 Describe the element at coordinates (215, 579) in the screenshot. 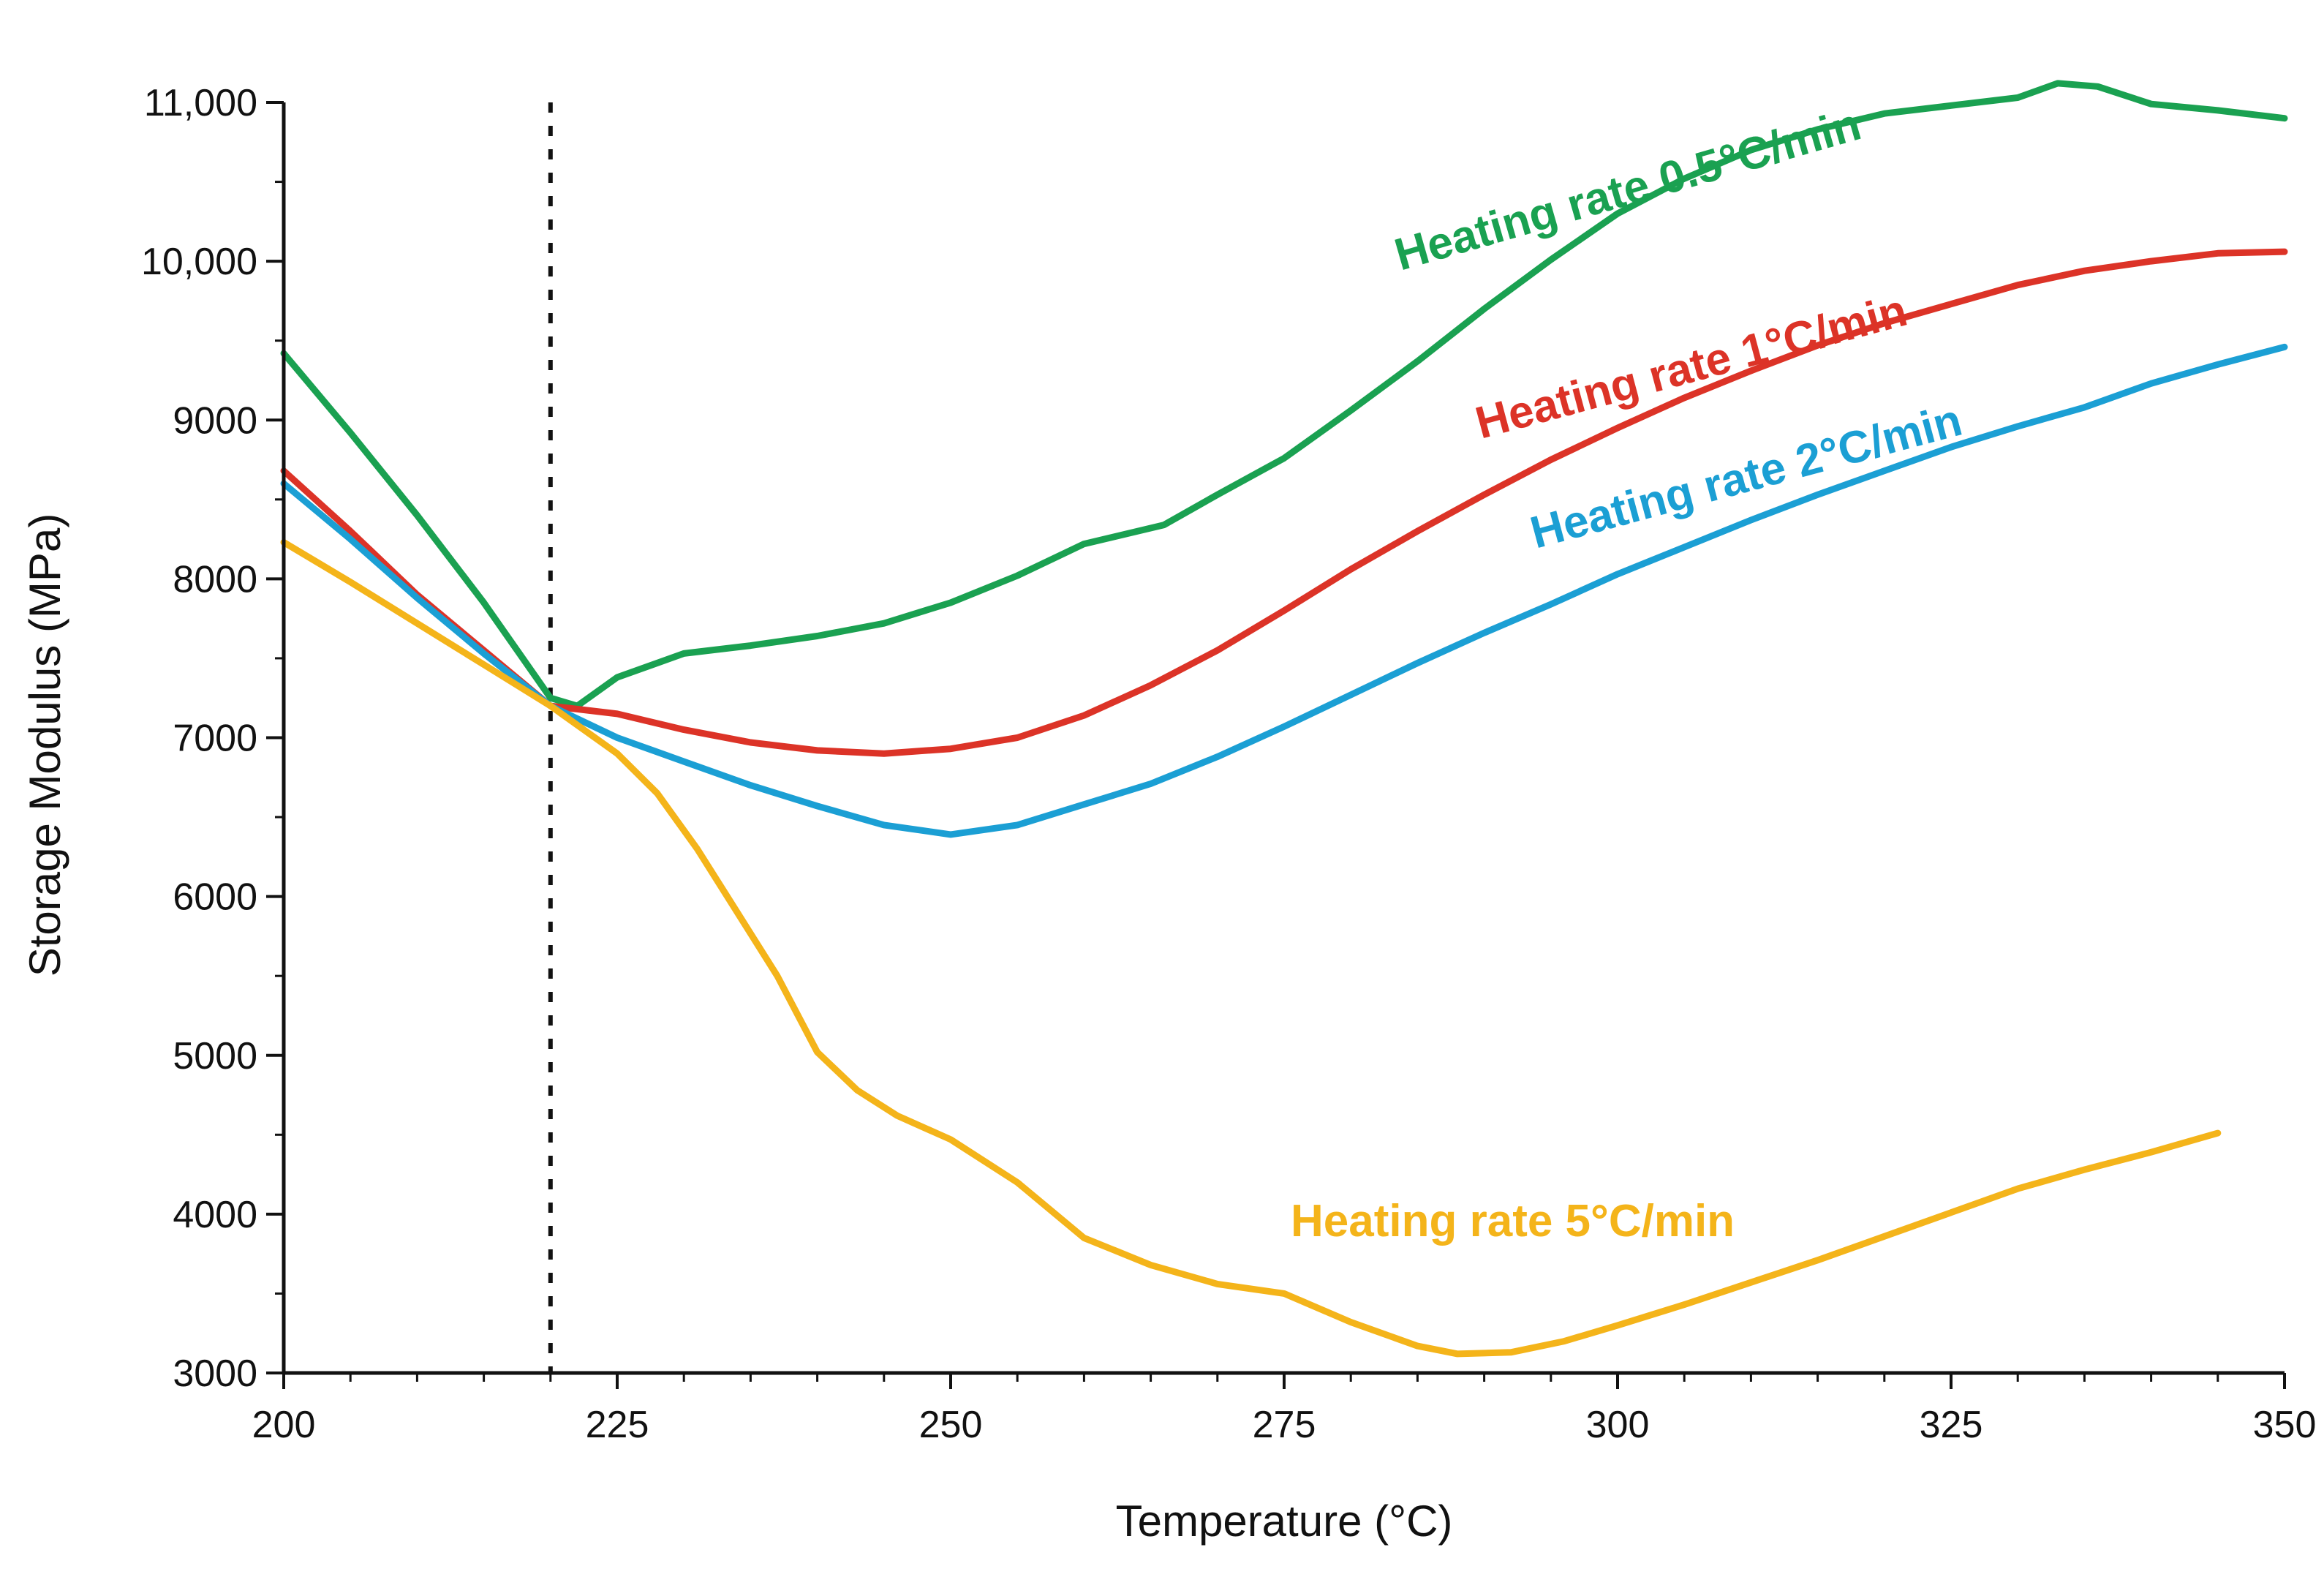

I see `y-tick-label-8000: 8000` at that location.